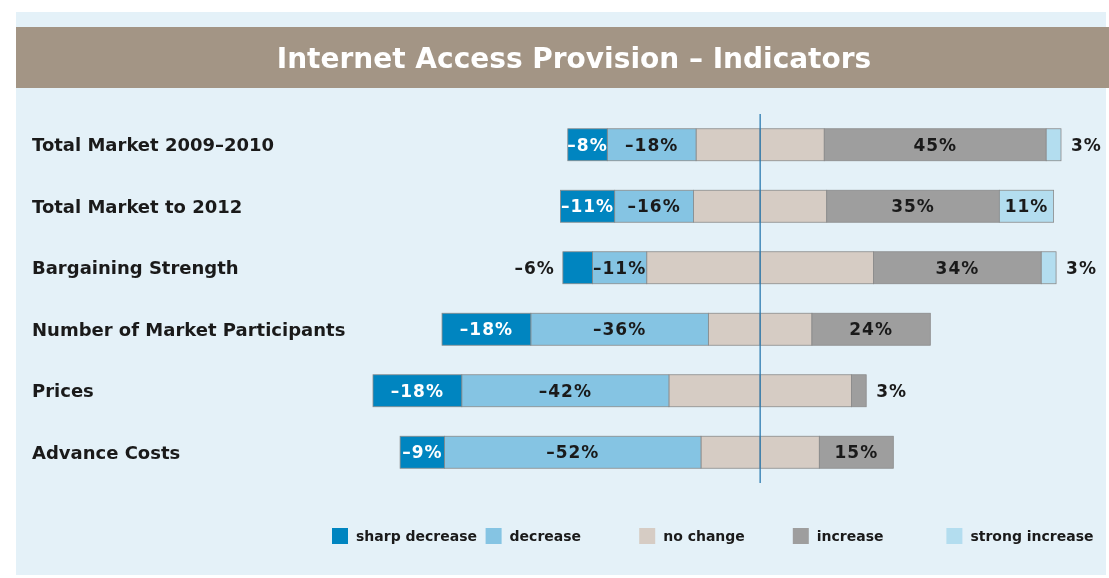 The width and height of the screenshot is (1109, 578). What do you see at coordinates (1026, 206) in the screenshot?
I see `data-label: 11%` at bounding box center [1026, 206].